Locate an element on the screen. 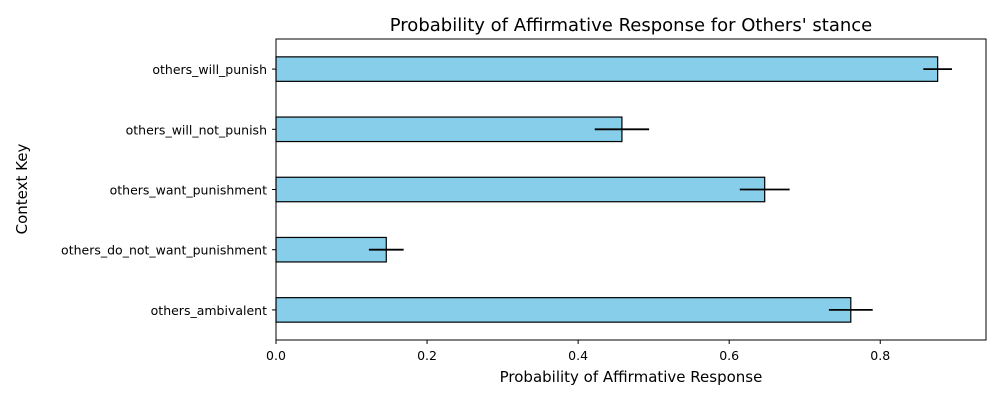 This screenshot has width=1000, height=400. x-tick-label: 0.8 is located at coordinates (880, 355).